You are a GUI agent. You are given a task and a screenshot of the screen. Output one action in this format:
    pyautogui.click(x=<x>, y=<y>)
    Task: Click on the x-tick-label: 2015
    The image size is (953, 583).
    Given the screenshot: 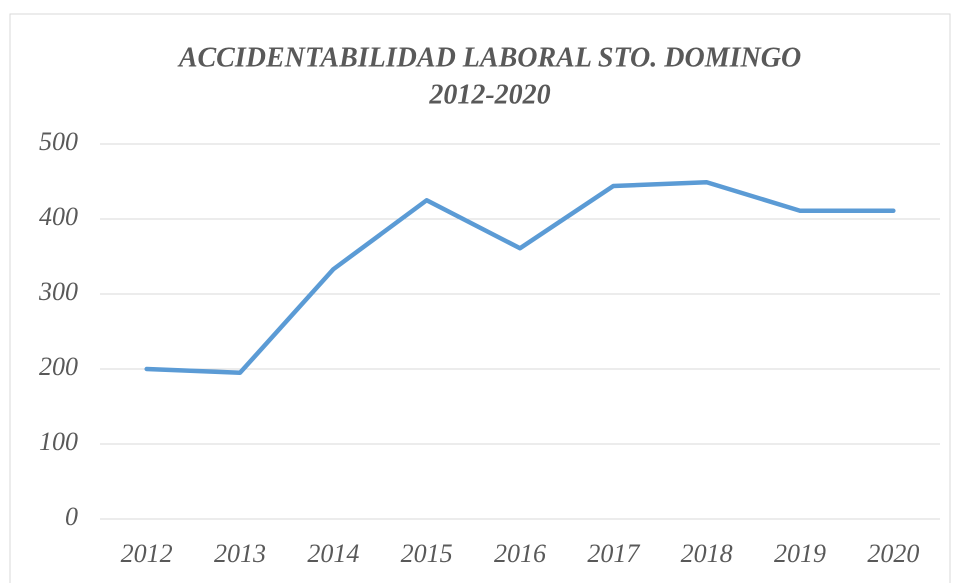 What is the action you would take?
    pyautogui.click(x=427, y=553)
    